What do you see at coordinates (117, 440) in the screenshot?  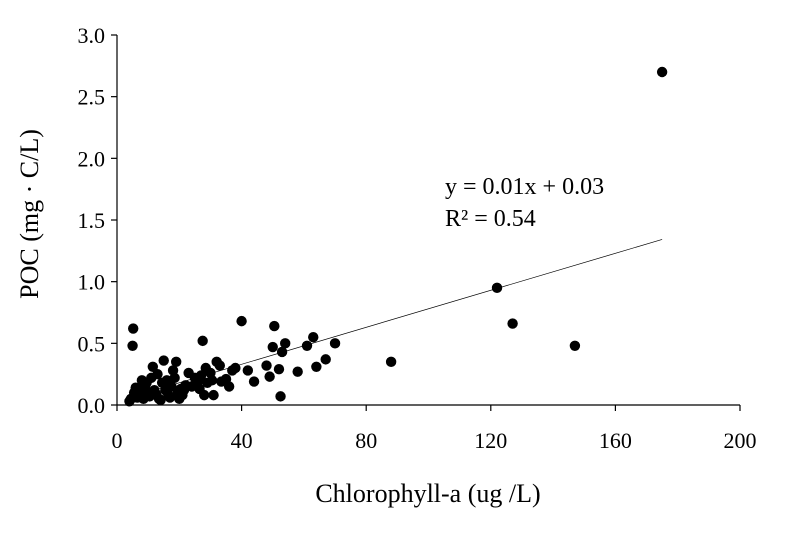 I see `x-tick-label: 0` at bounding box center [117, 440].